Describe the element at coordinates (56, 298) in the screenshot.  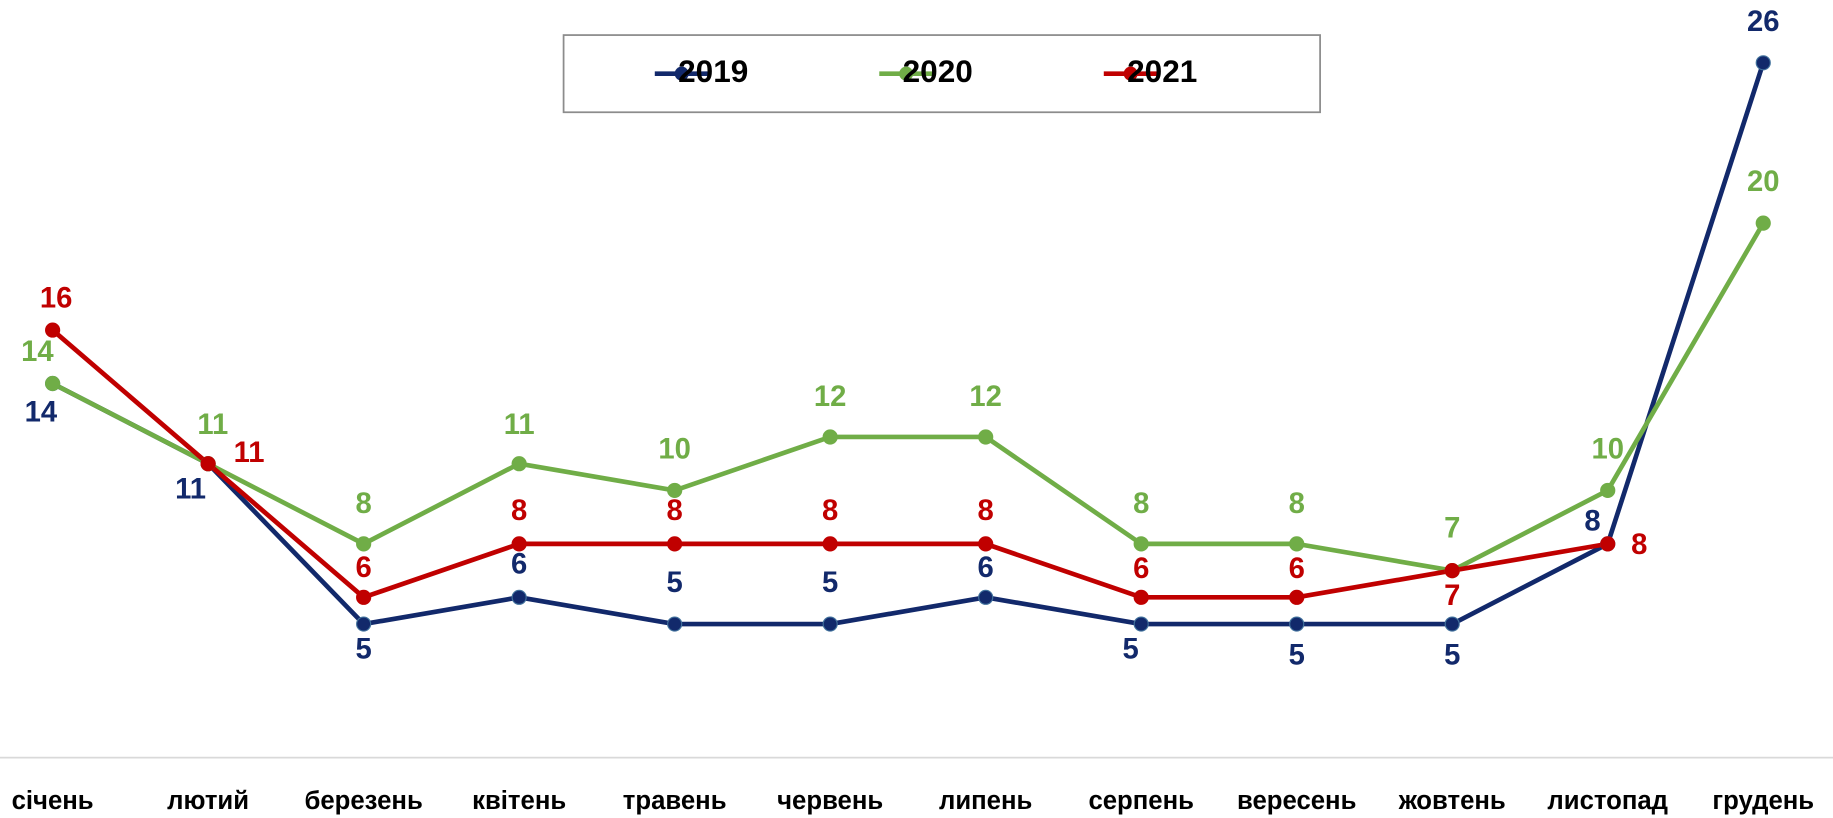
I see `data-label: 16` at that location.